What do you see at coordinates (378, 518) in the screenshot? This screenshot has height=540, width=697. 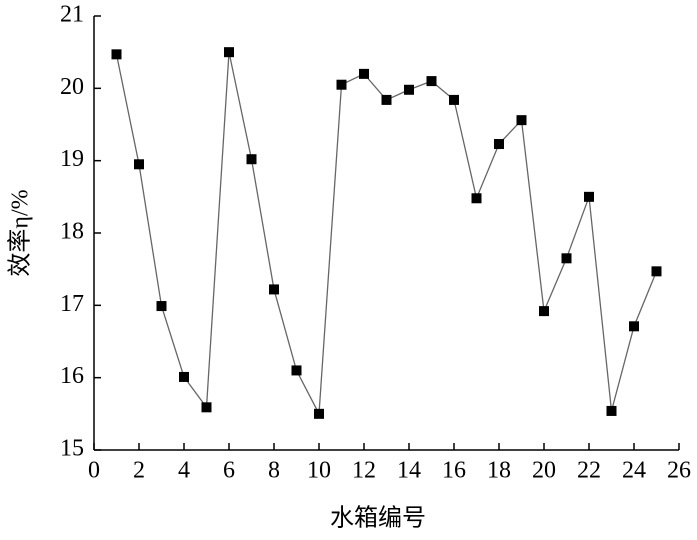 I see `x-axis-label: 水箱编号` at bounding box center [378, 518].